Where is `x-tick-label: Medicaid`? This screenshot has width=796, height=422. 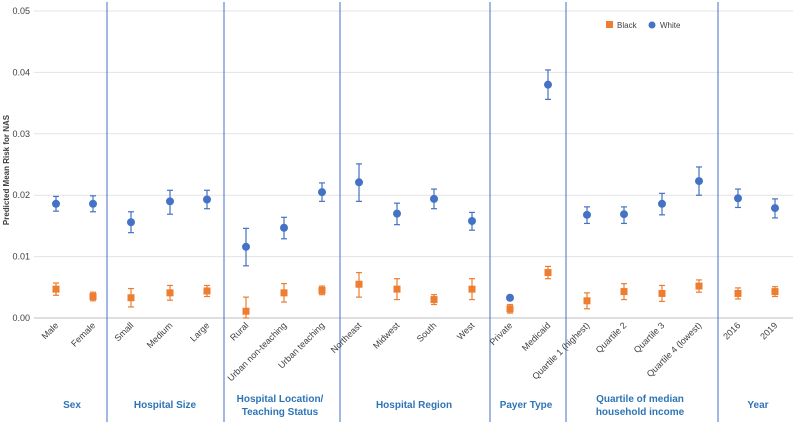
x-tick-label: Medicaid is located at coordinates (536, 336).